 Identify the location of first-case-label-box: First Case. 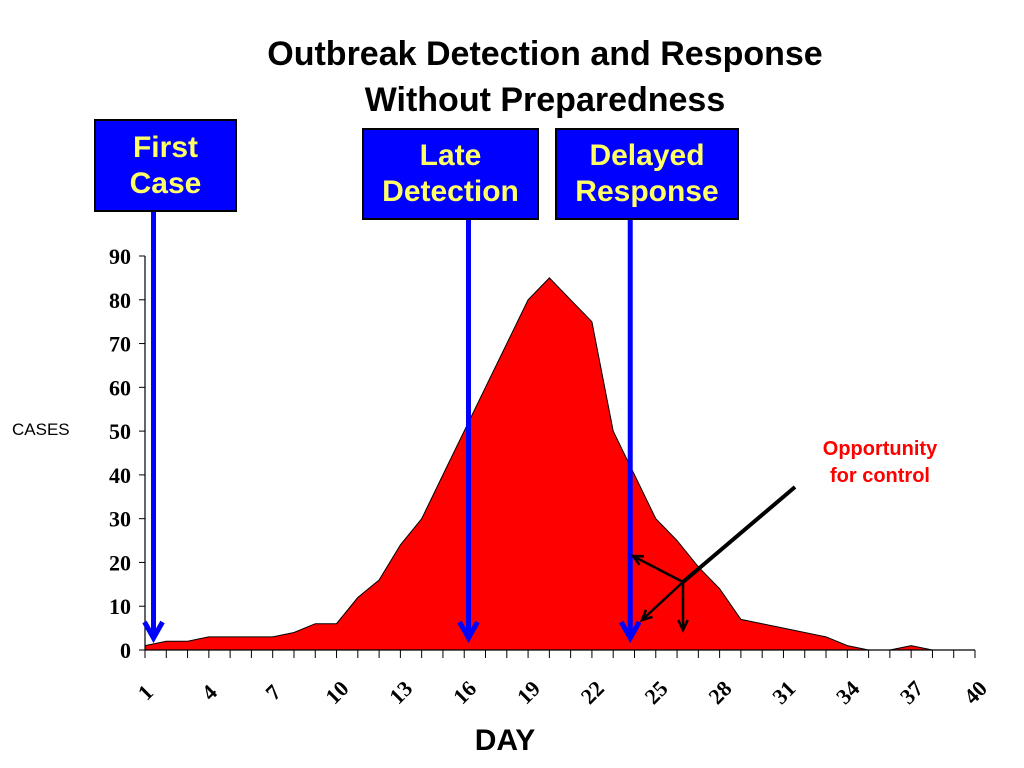
(165, 165).